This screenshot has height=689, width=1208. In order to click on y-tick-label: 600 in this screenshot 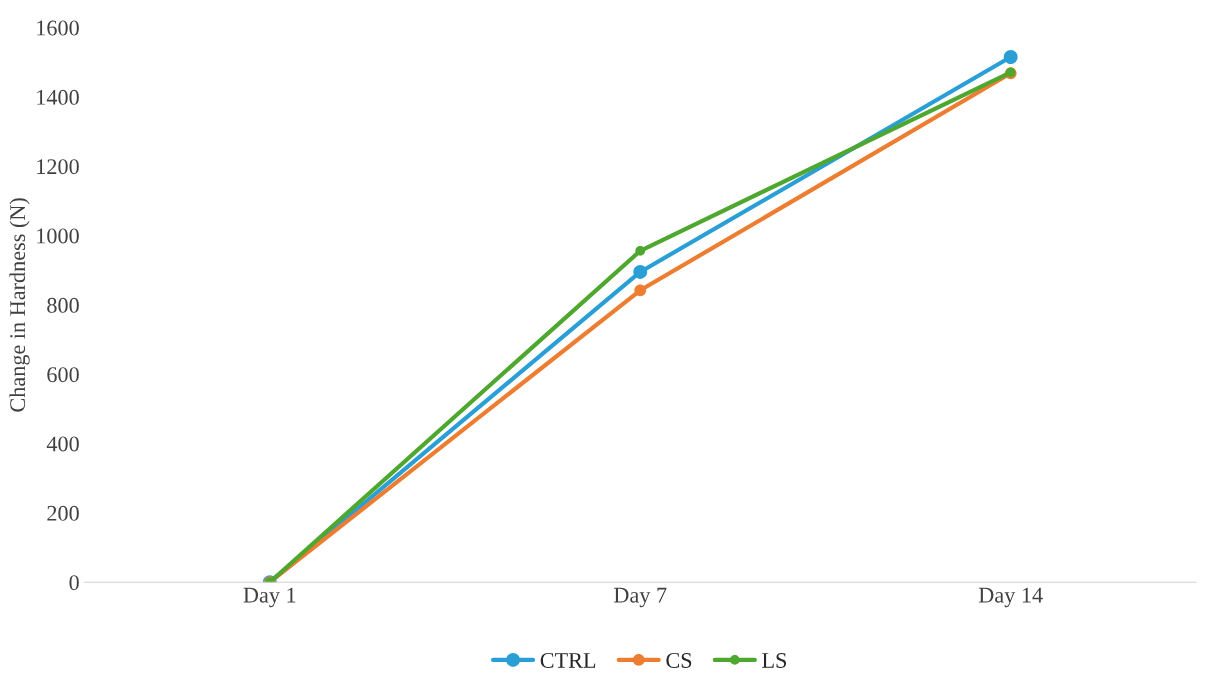, I will do `click(63, 375)`.